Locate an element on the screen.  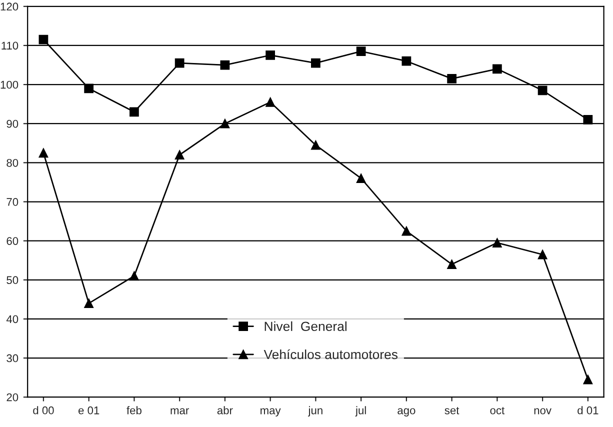
y-tick-label: 20 is located at coordinates (12, 397).